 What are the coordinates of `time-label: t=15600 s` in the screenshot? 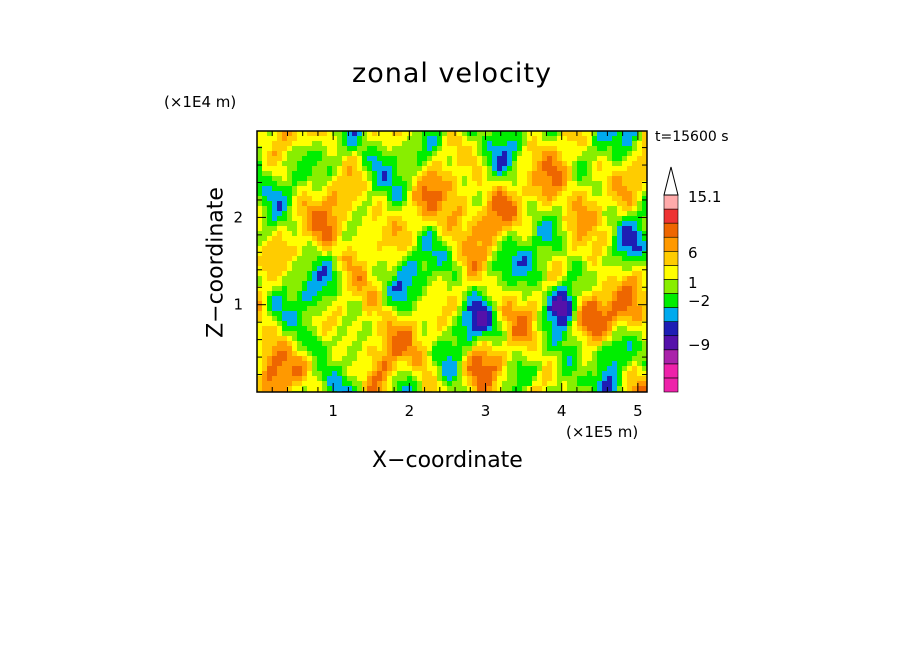 It's located at (692, 137).